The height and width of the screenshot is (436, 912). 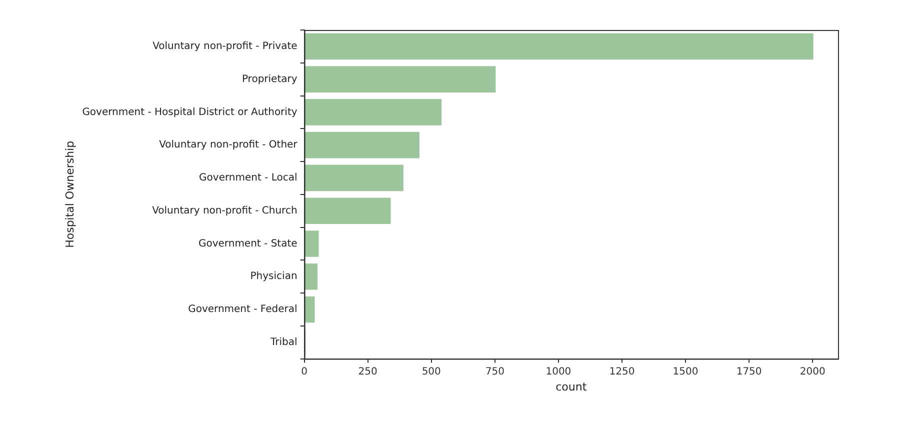 What do you see at coordinates (749, 372) in the screenshot?
I see `x-tick-label: 1750` at bounding box center [749, 372].